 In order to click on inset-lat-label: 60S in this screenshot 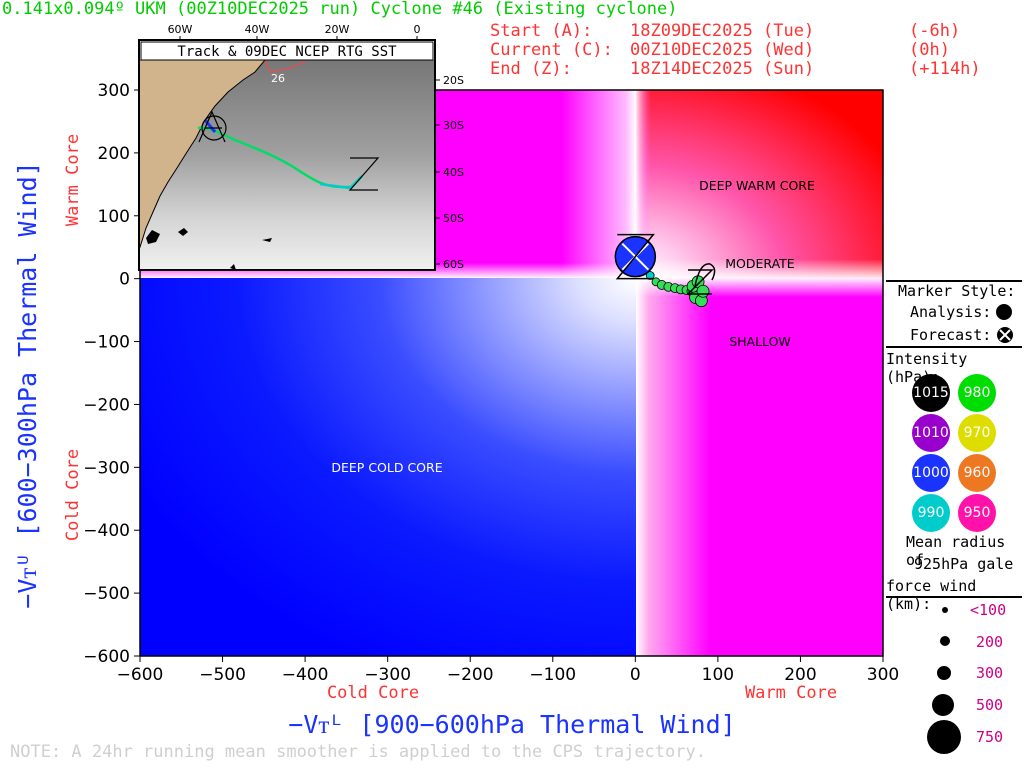, I will do `click(453, 264)`.